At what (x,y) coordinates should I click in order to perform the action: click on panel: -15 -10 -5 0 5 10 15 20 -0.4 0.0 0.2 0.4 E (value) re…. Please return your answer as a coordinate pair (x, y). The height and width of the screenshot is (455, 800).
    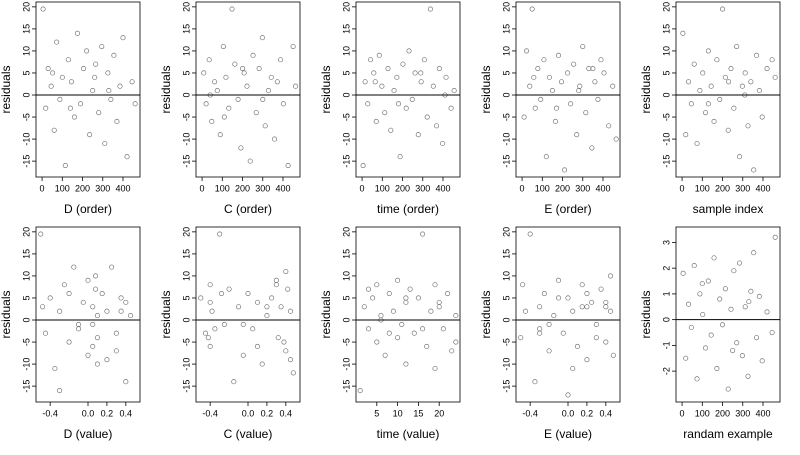
    Looking at the image, I should click on (550, 333).